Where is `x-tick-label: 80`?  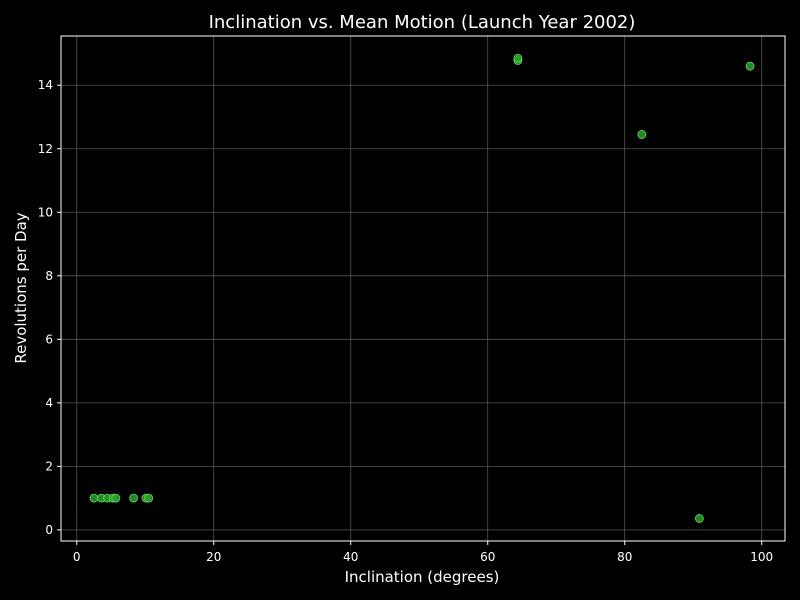 x-tick-label: 80 is located at coordinates (624, 557).